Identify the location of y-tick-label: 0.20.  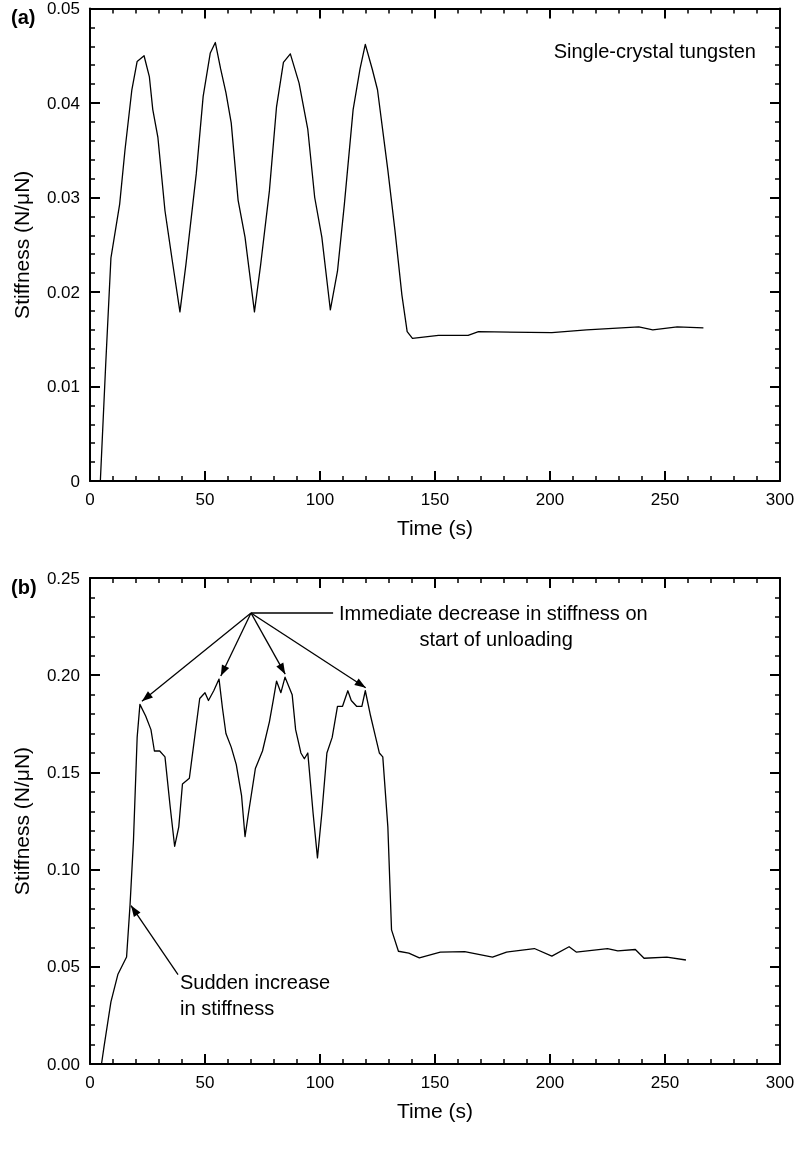
(63, 675).